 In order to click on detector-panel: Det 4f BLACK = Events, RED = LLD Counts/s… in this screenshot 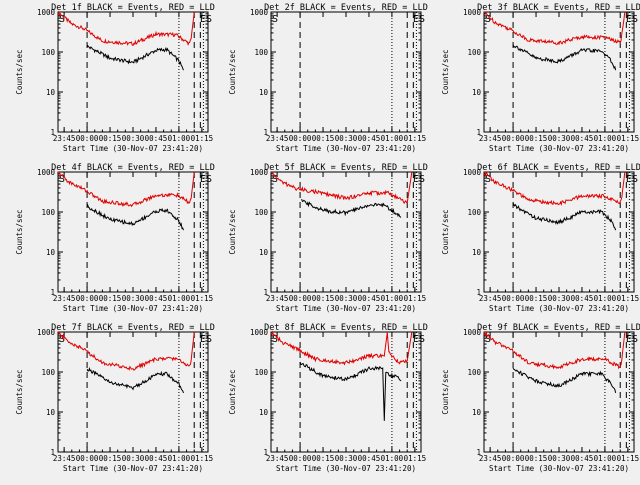, I will do `click(115, 238)`.